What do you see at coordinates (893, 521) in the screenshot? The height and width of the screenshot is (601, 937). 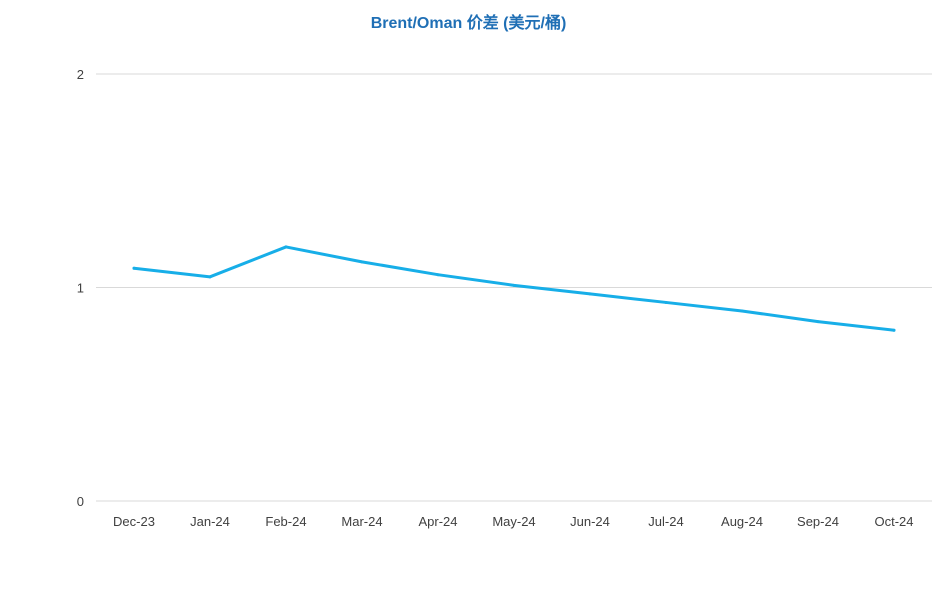 I see `x-tick-label: Oct-24` at bounding box center [893, 521].